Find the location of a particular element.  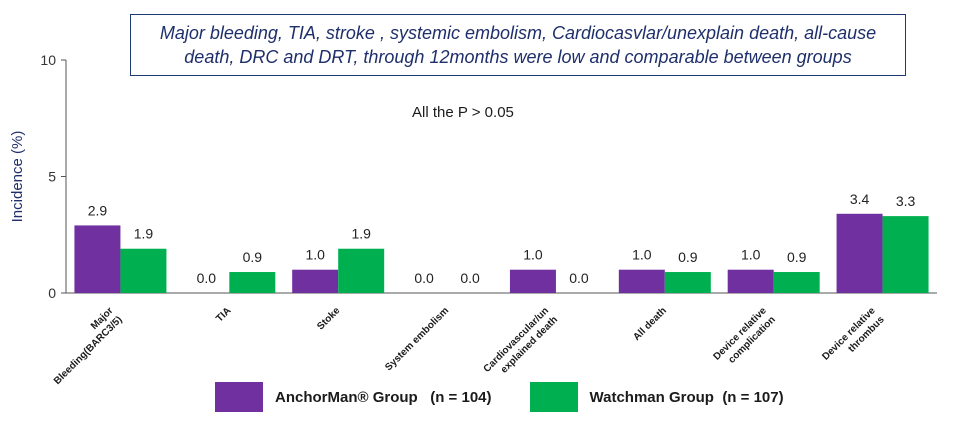

data-label: 3.4 is located at coordinates (860, 199).